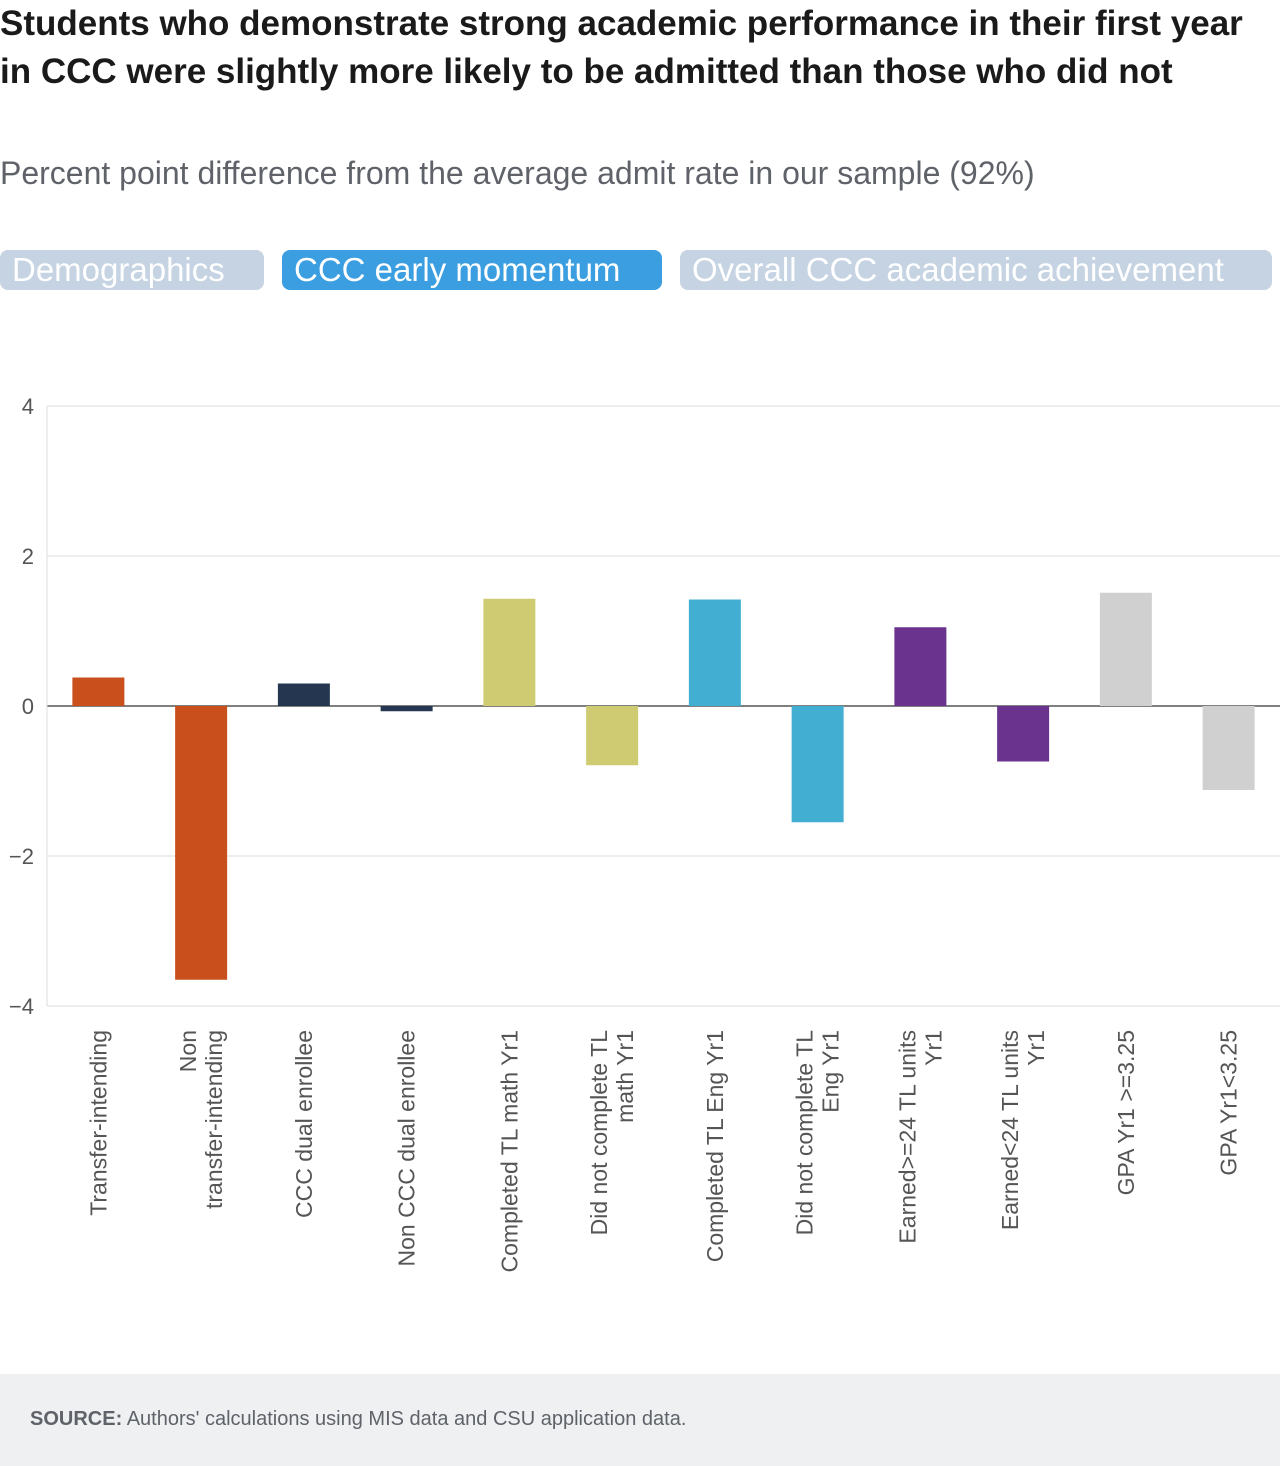 Image resolution: width=1280 pixels, height=1466 pixels. What do you see at coordinates (304, 1124) in the screenshot?
I see `x-tick-label: CCC dual enrollee` at bounding box center [304, 1124].